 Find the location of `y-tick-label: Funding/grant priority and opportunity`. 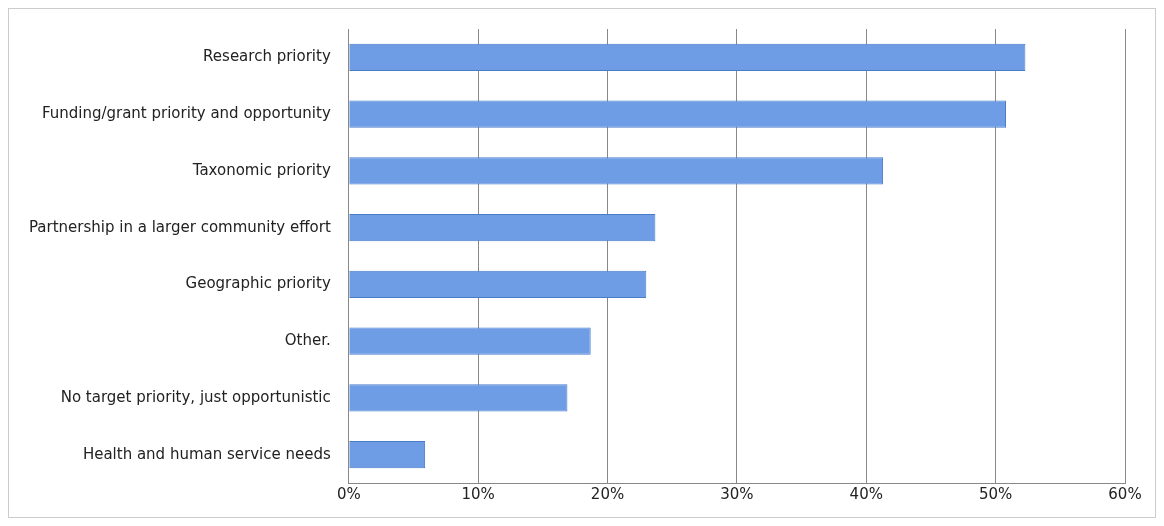

y-tick-label: Funding/grant priority and opportunity is located at coordinates (186, 113).